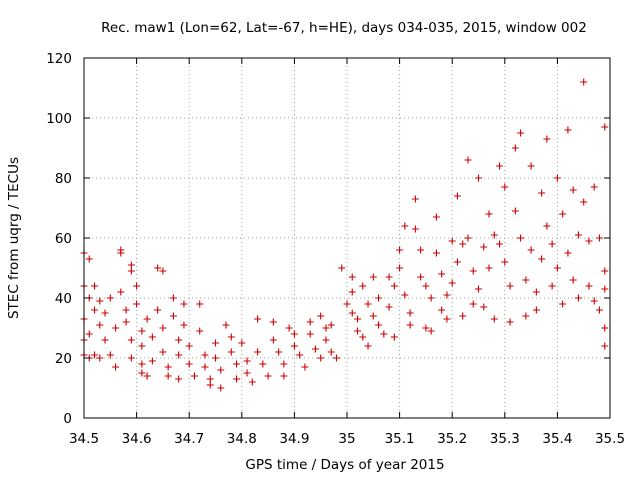 This screenshot has width=640, height=480. What do you see at coordinates (63, 179) in the screenshot?
I see `y-tick-label: 80` at bounding box center [63, 179].